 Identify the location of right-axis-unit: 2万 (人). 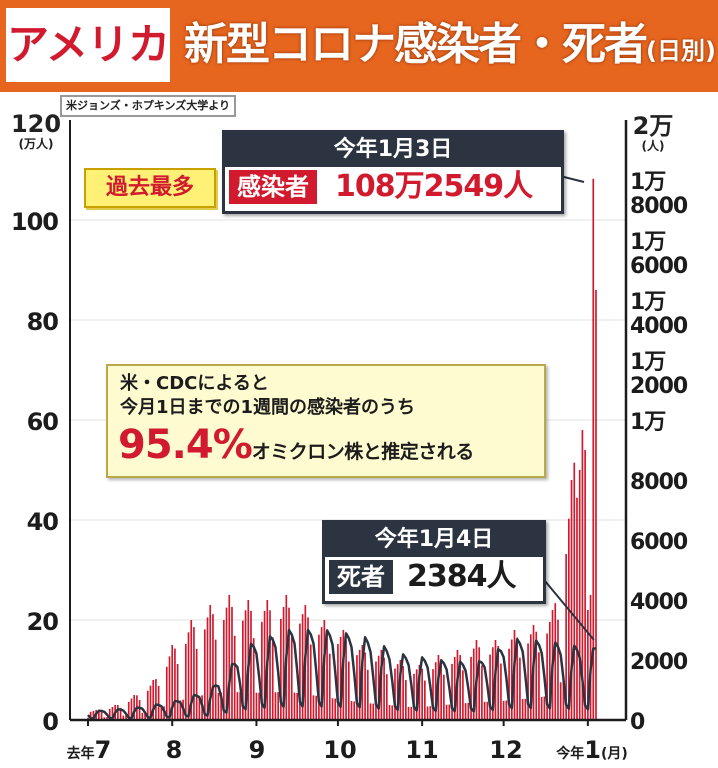
(653, 133).